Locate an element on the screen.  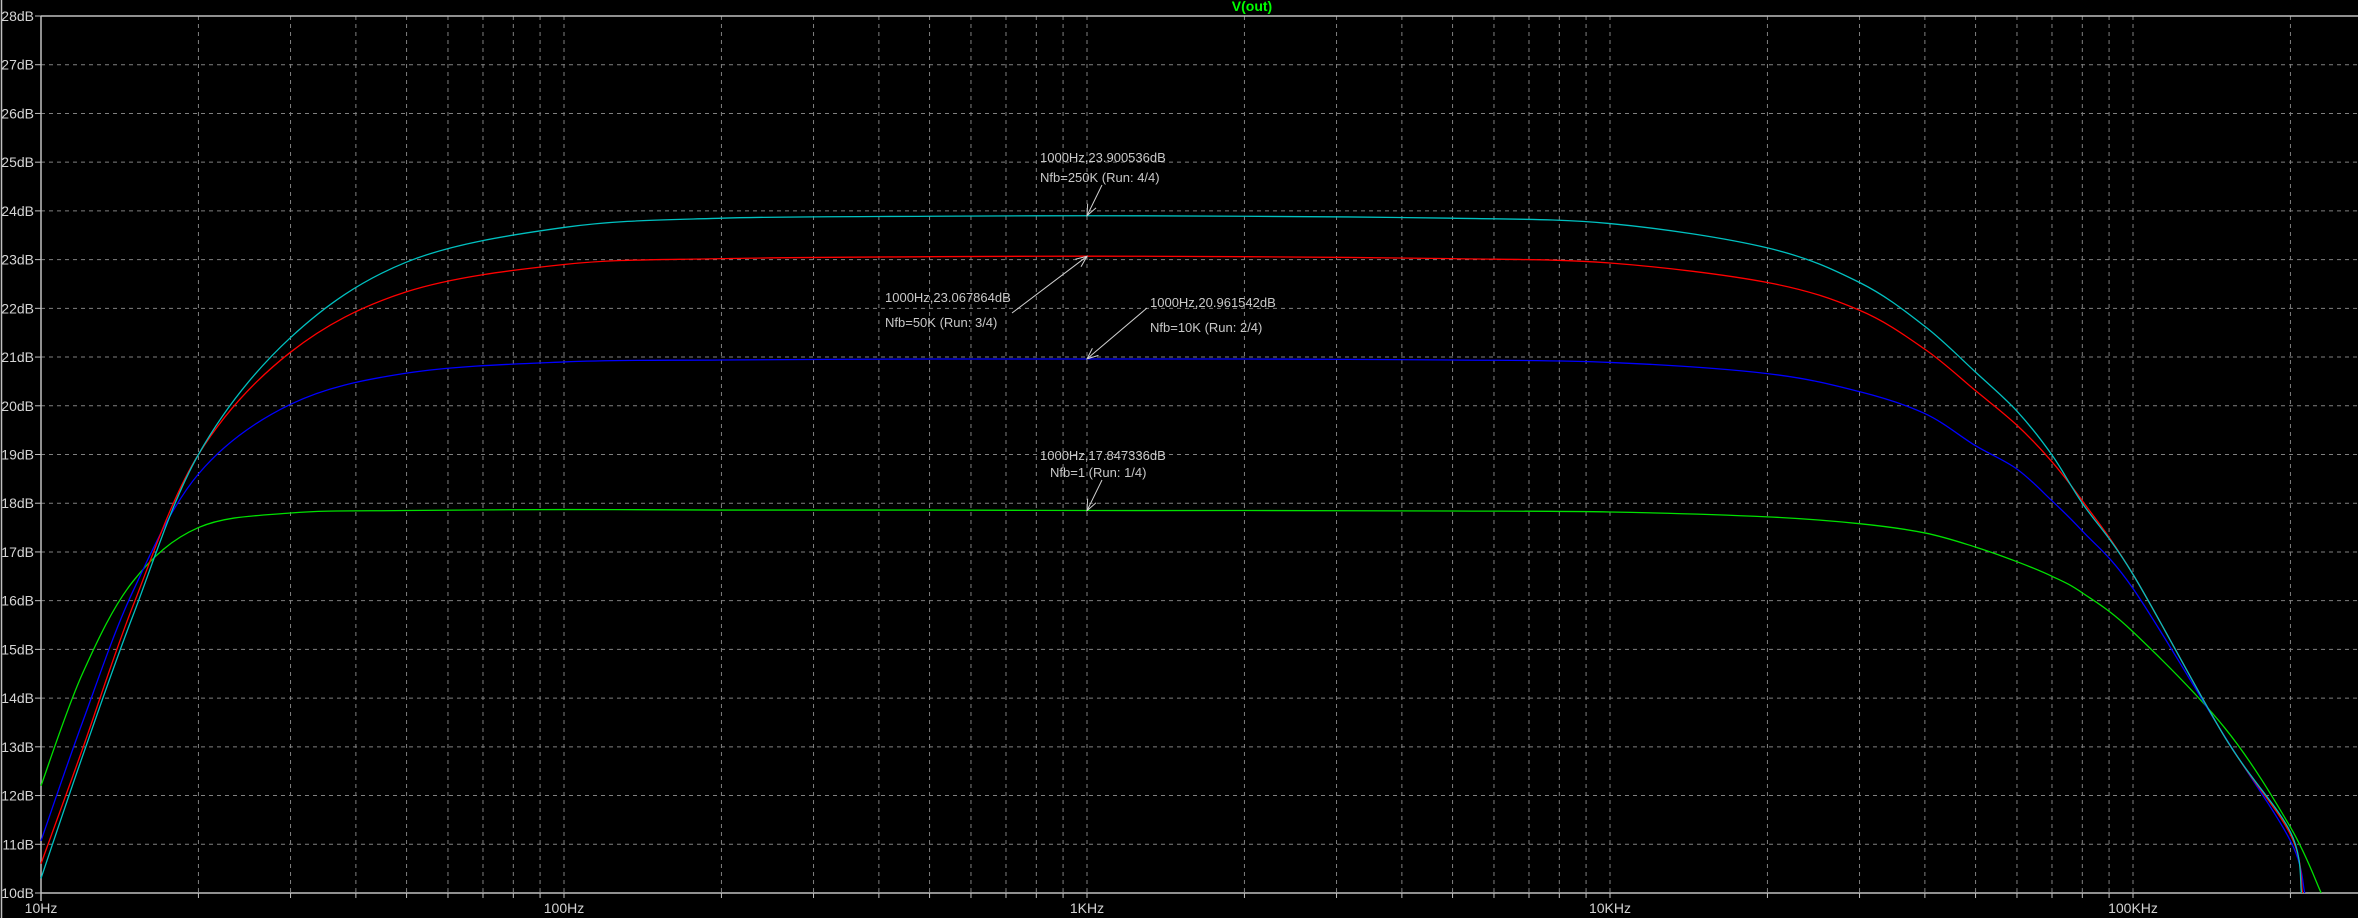
chart-title: V(out) is located at coordinates (1252, 7).